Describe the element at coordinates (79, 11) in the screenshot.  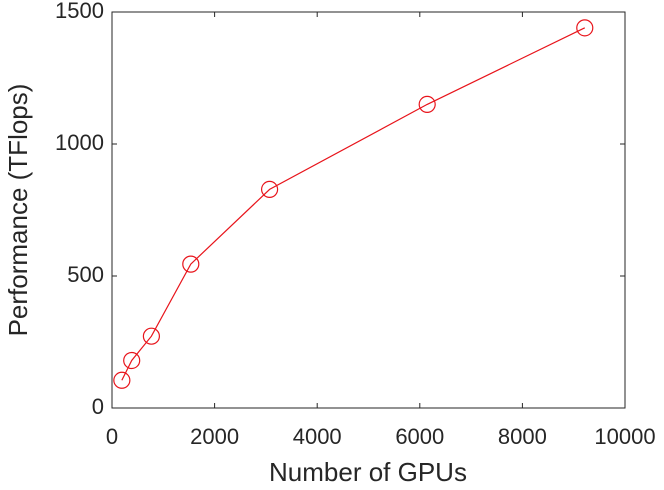
I see `y-tick-label: 1500` at that location.